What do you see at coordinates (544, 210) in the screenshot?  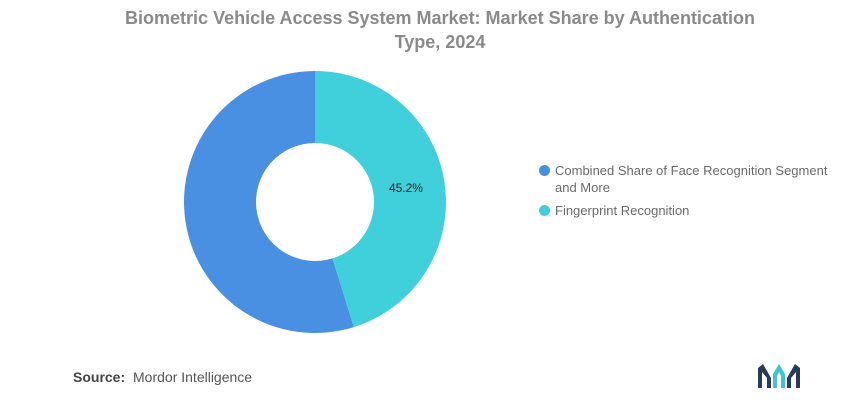 I see `legend-dot-fingerprint` at bounding box center [544, 210].